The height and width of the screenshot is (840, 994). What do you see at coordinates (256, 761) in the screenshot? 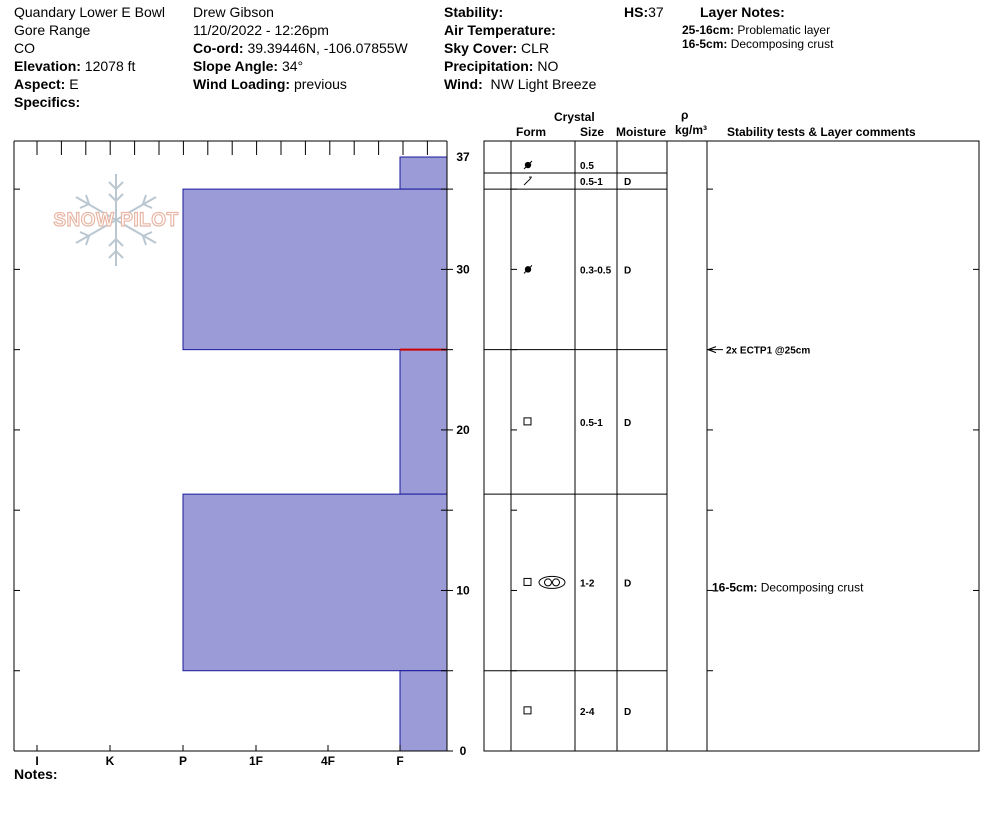
I see `hardness-tick-label: 1F` at bounding box center [256, 761].